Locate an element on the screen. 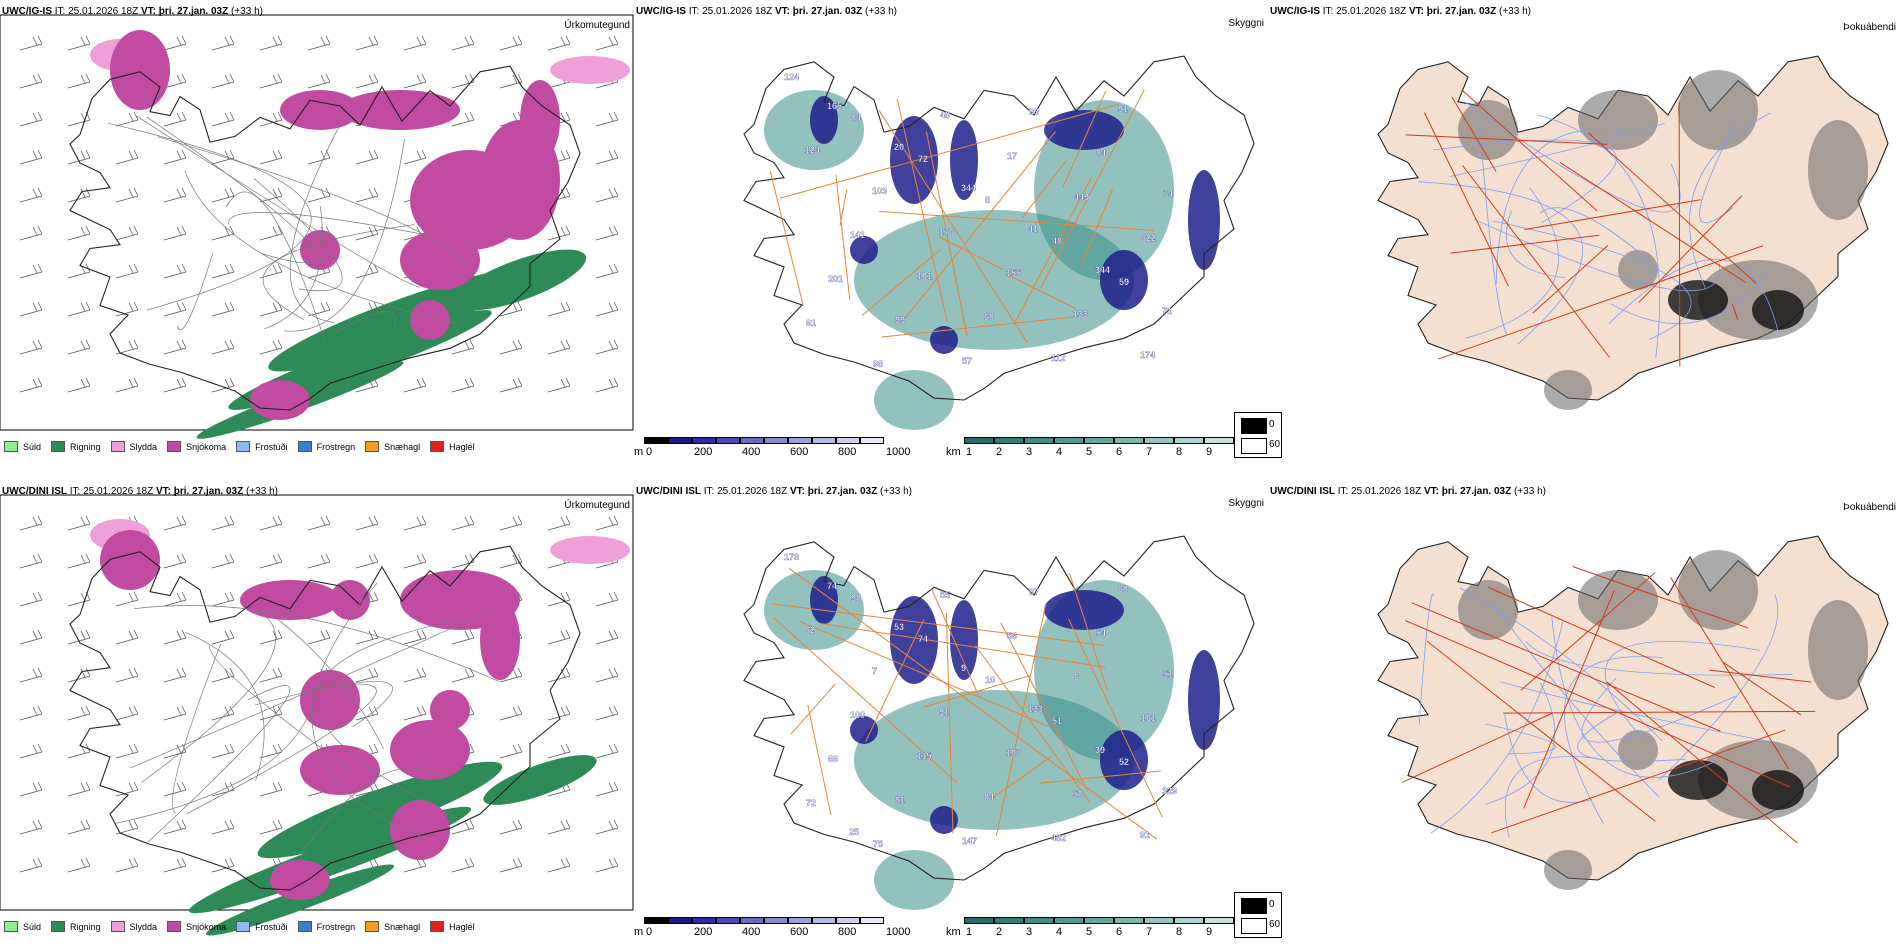  colorbar-tick: 0 is located at coordinates (649, 932).